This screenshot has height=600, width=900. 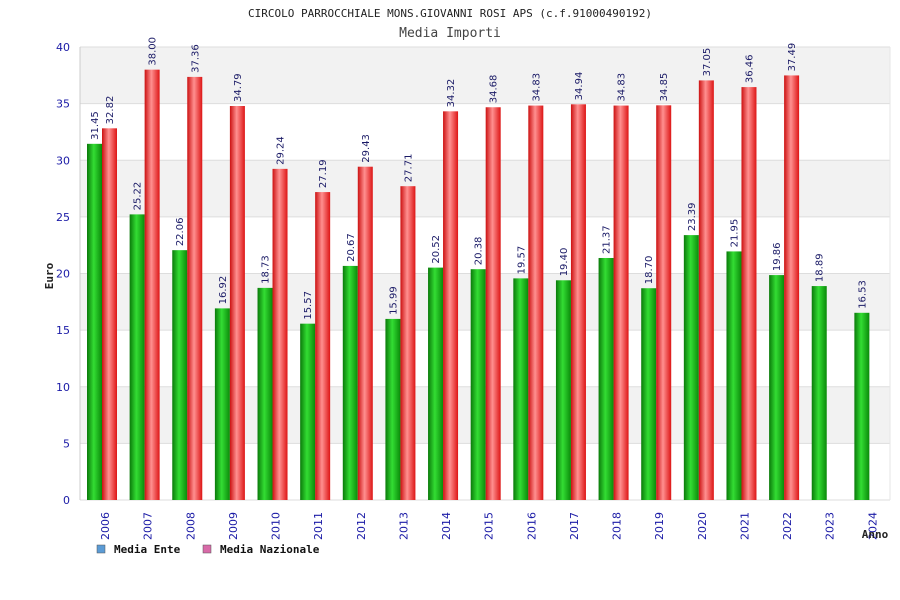 I want to click on data-label: 37.05, so click(x=707, y=62).